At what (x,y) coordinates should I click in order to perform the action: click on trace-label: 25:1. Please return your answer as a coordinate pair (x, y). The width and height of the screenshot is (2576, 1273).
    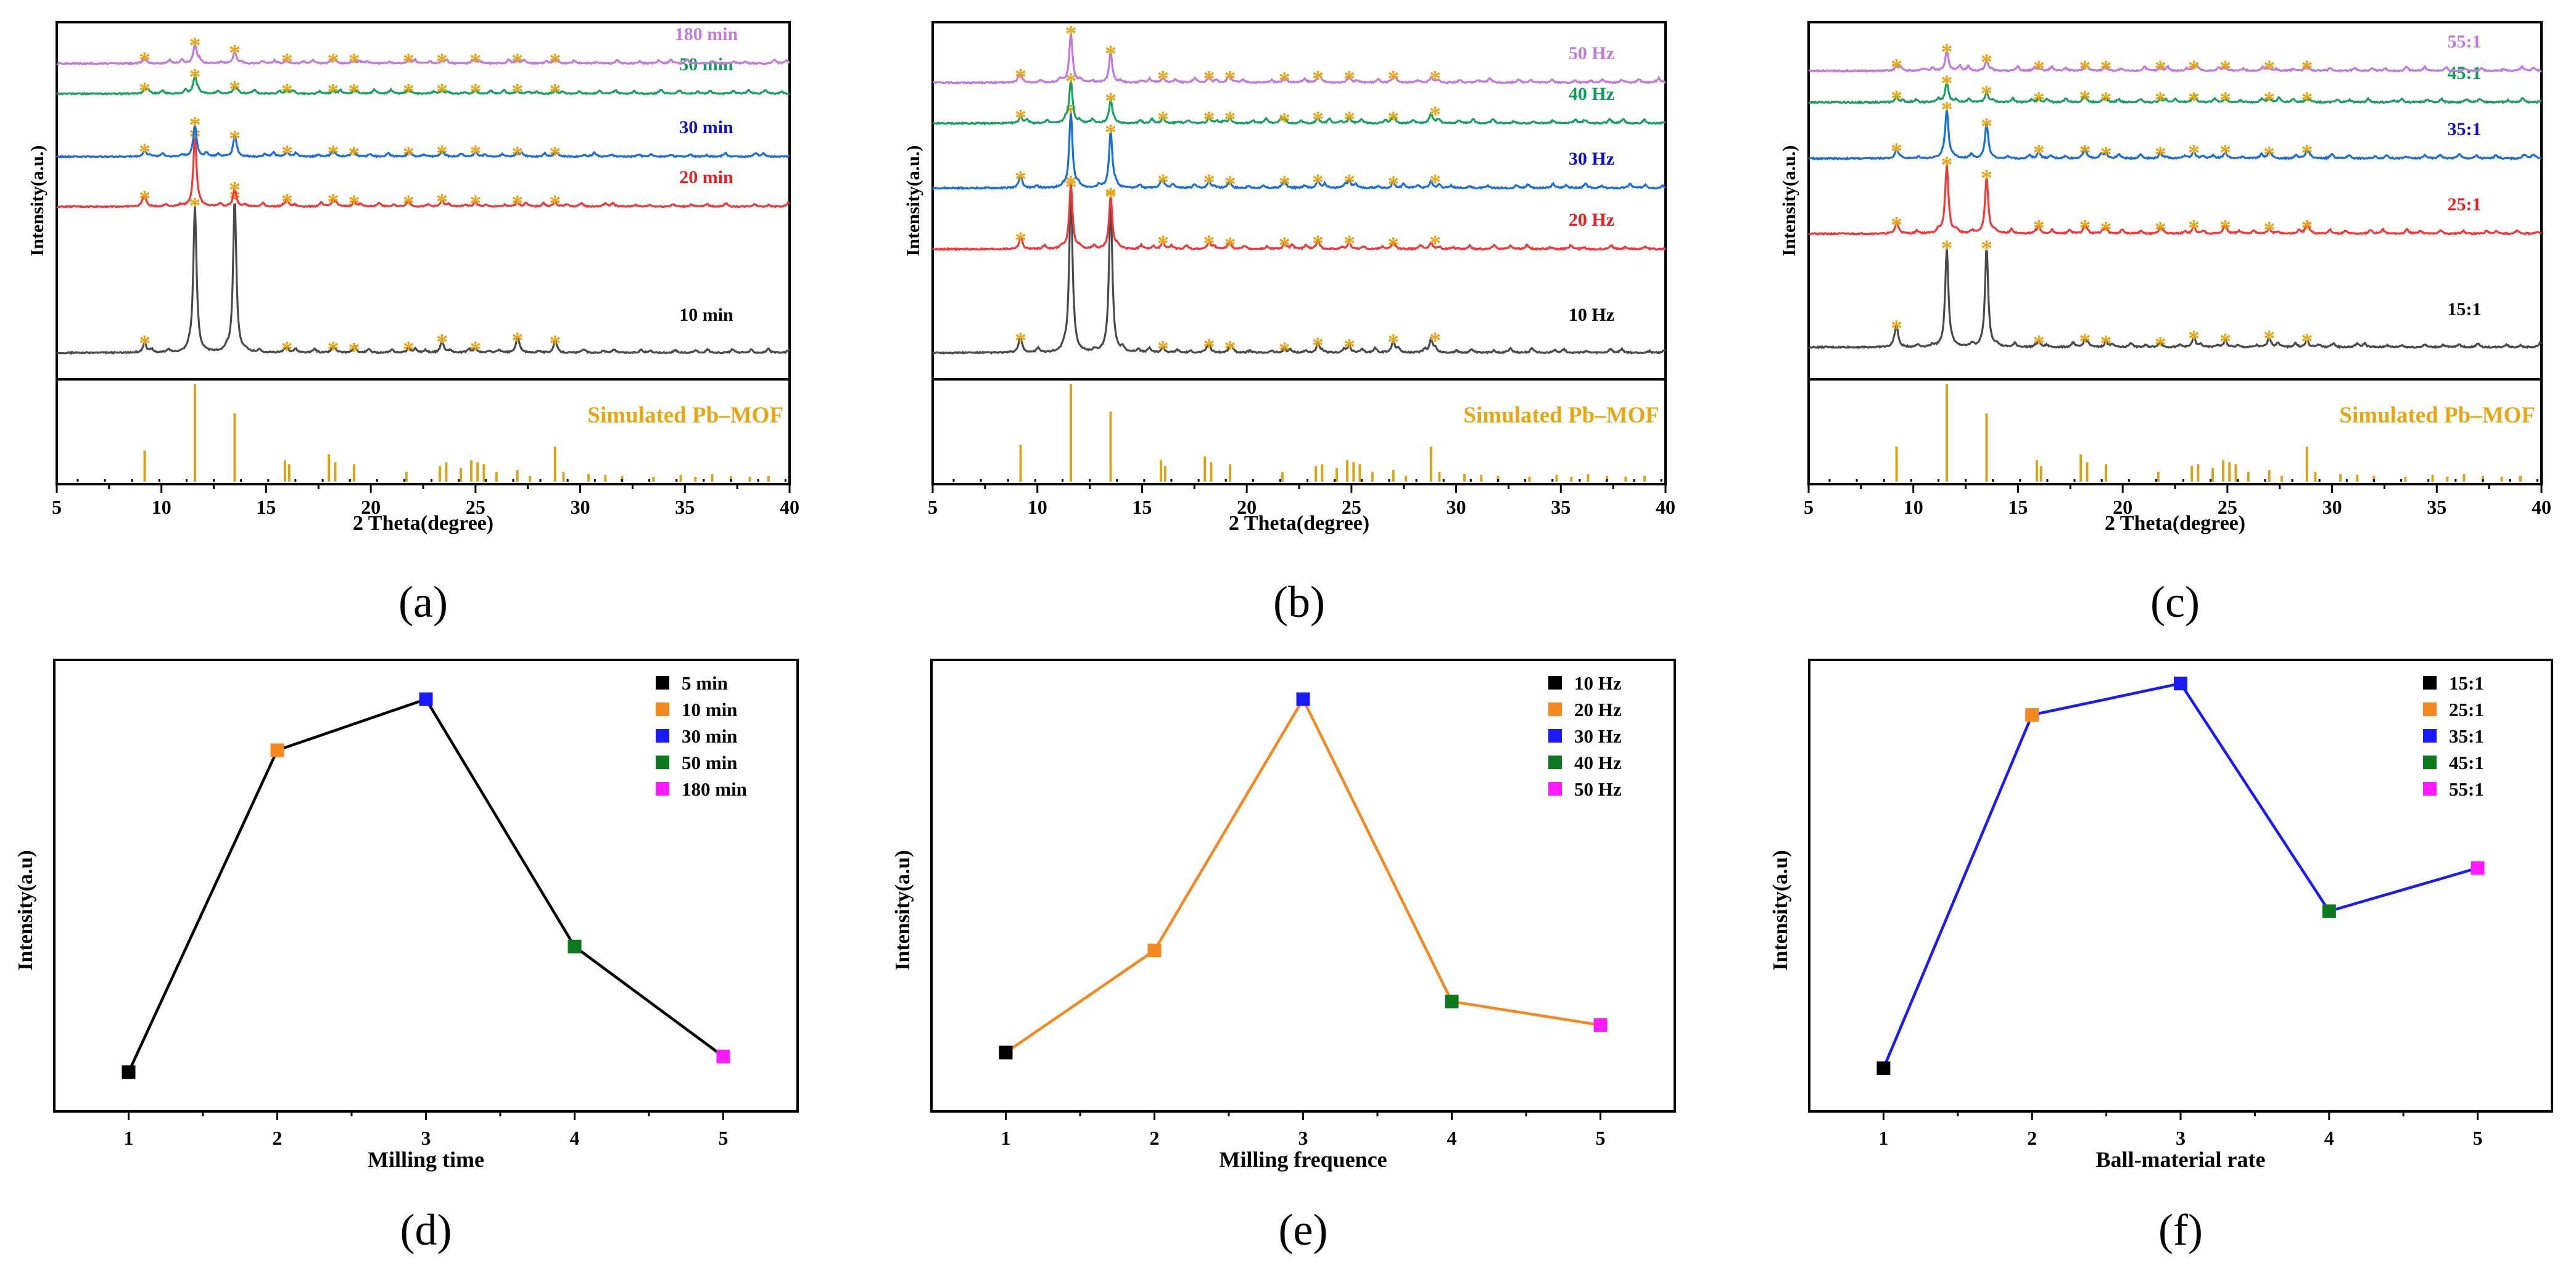
    Looking at the image, I should click on (2465, 204).